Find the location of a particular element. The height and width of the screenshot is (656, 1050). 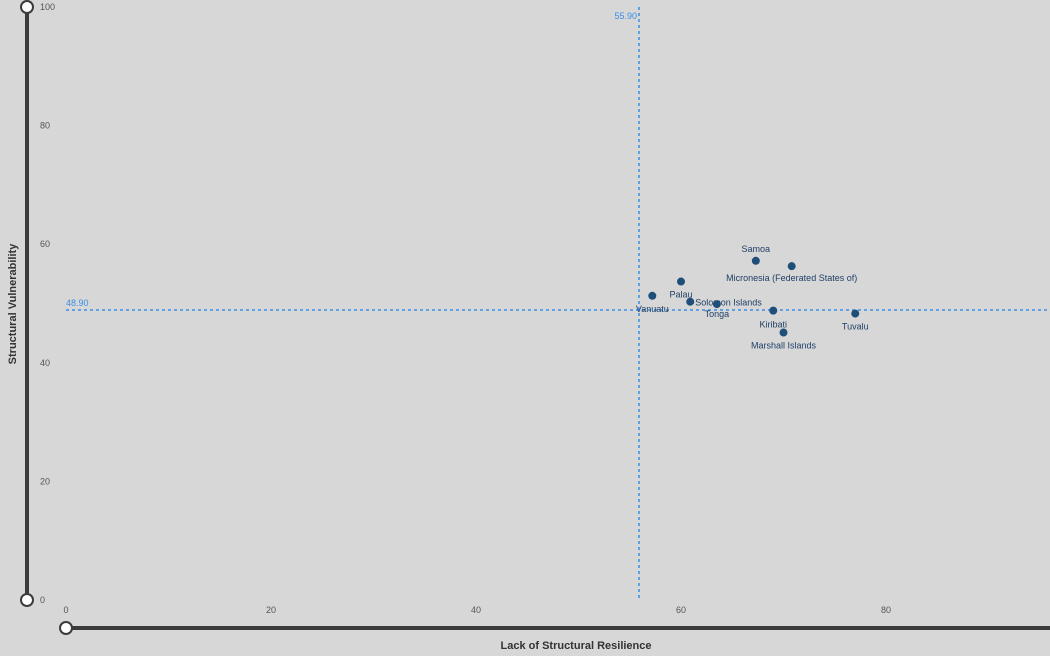

data-point-label: Vanuatu is located at coordinates (652, 309).